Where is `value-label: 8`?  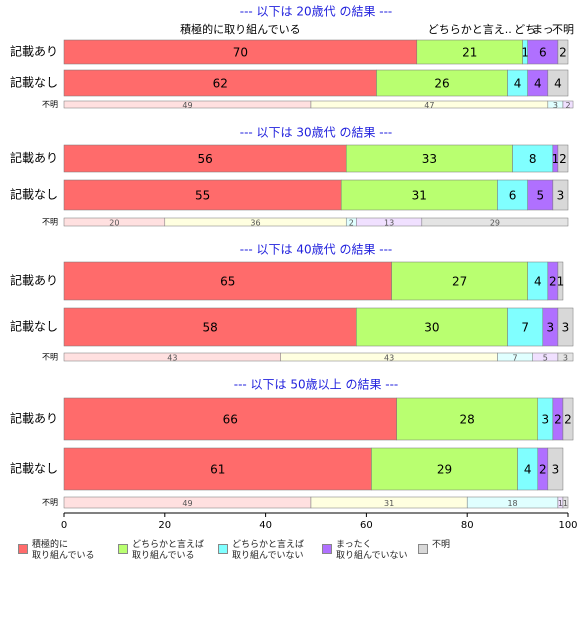
value-label: 8 is located at coordinates (533, 159).